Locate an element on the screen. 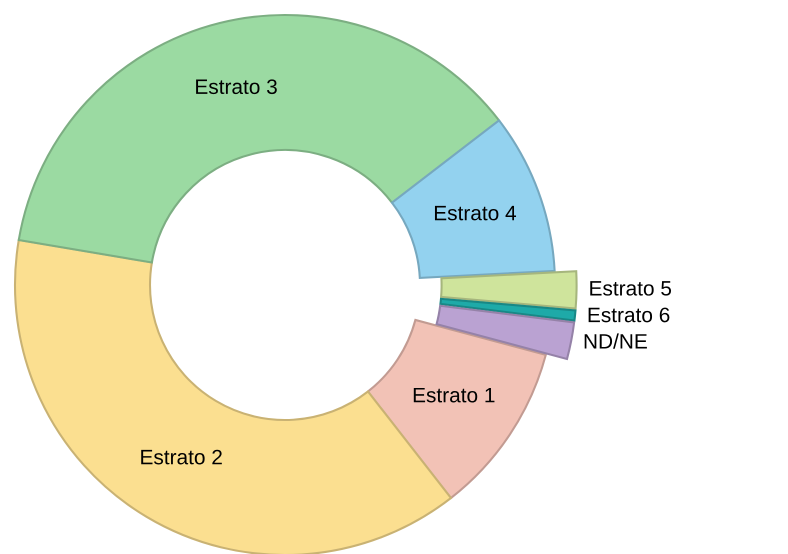  slice-label: Estrato 5 is located at coordinates (631, 288).